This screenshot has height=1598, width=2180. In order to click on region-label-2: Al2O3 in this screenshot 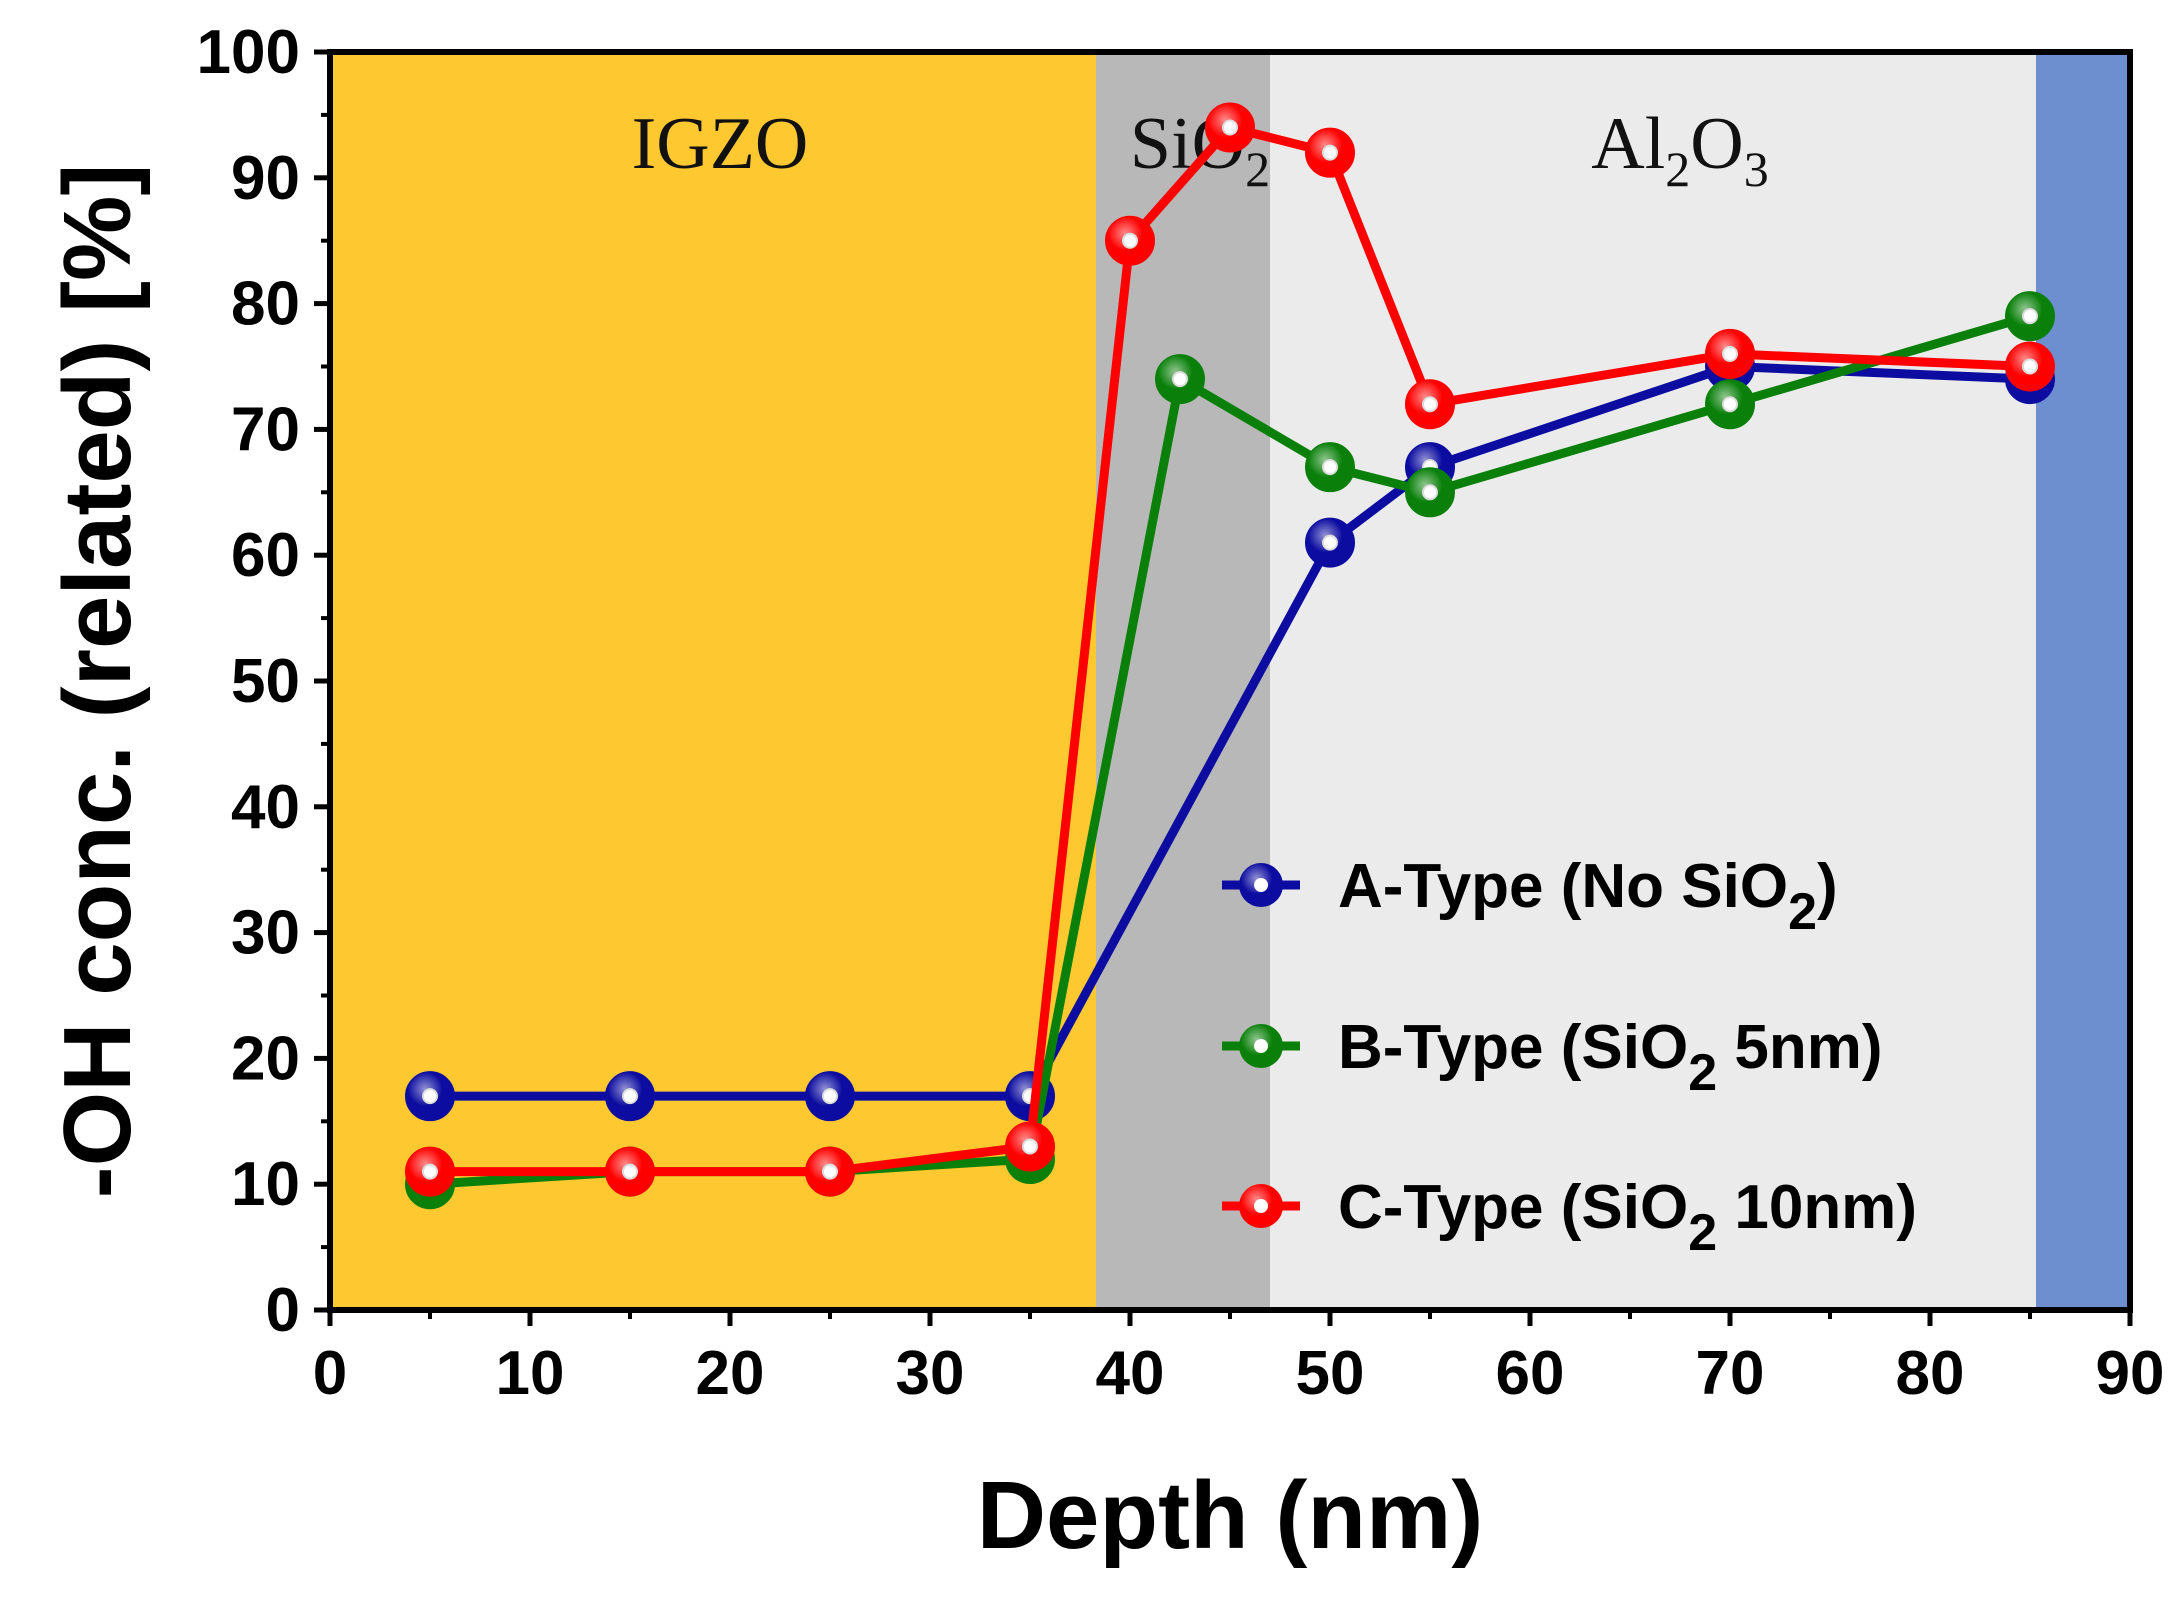, I will do `click(1679, 150)`.